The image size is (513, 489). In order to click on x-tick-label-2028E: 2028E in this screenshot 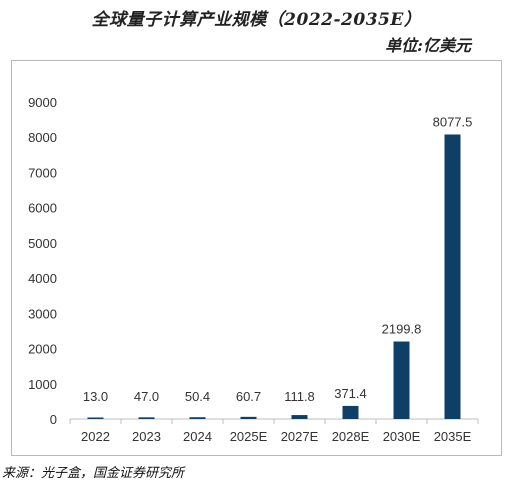, I will do `click(351, 436)`.